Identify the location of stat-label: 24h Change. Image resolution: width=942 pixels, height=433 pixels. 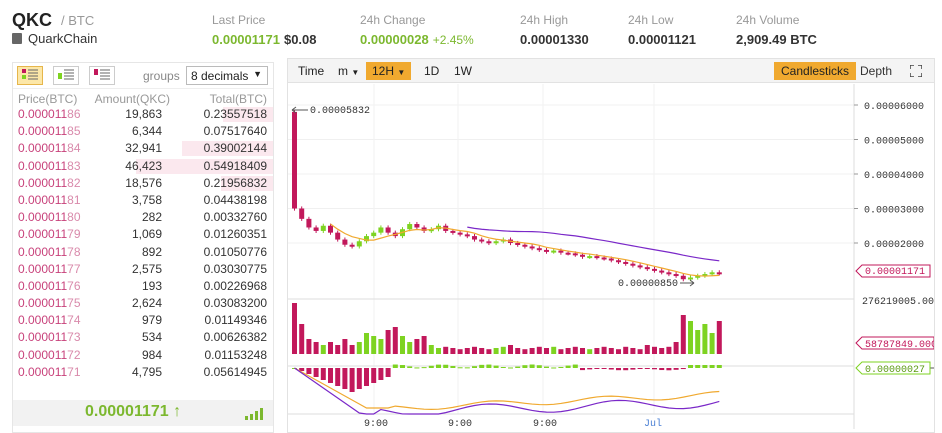
(393, 20).